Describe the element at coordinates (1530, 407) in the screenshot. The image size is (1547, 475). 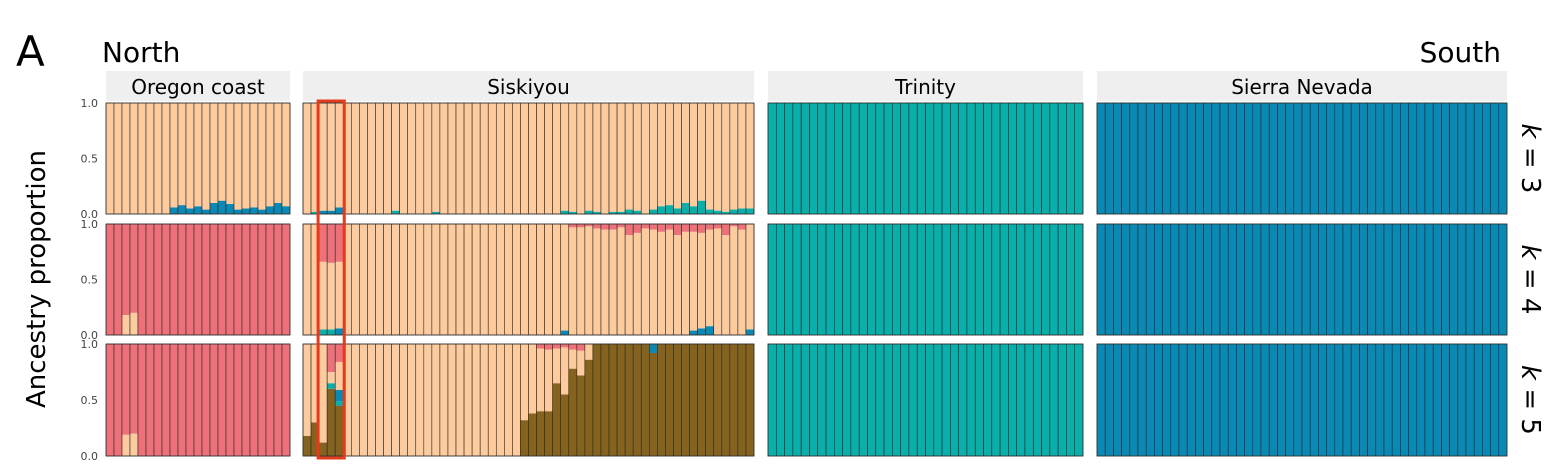
I see `k-value: = 5` at that location.